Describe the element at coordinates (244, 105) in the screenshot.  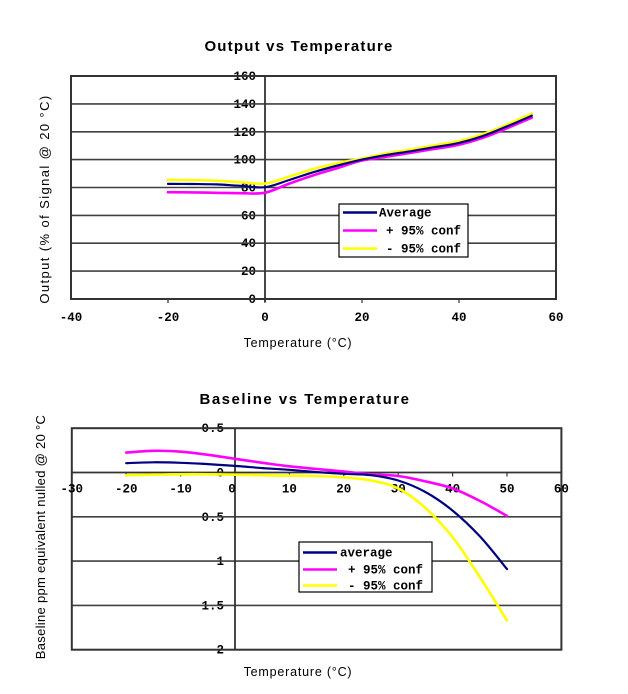
I see `svg-text: 140` at that location.